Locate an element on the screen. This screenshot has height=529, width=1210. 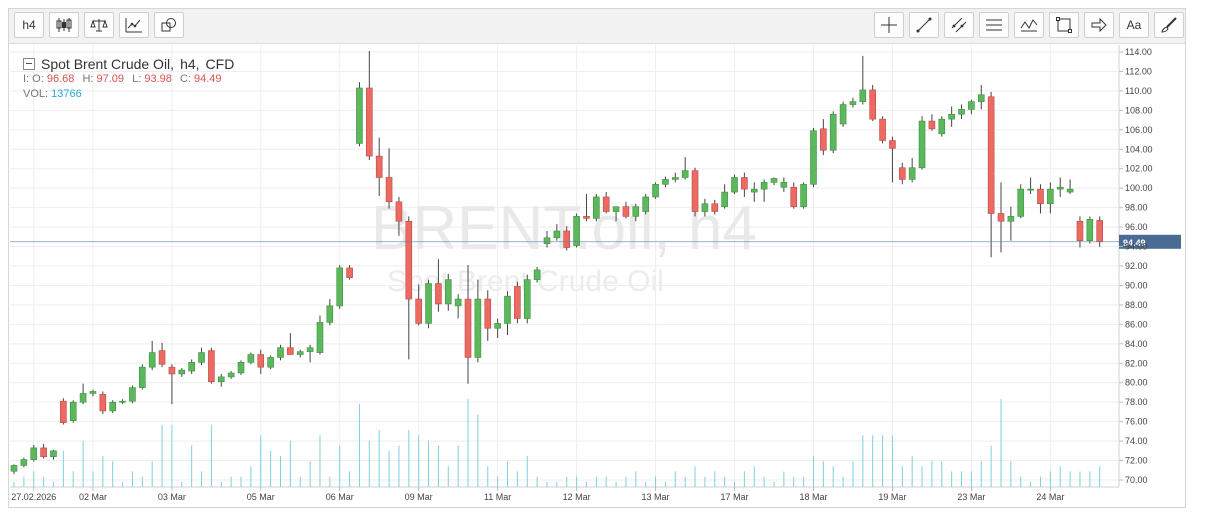
rectangle-button is located at coordinates (1064, 25).